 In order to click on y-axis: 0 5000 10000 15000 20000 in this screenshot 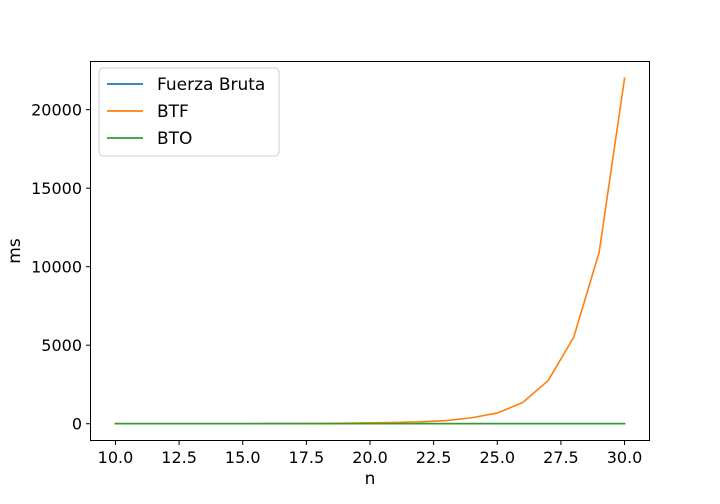, I will do `click(60, 267)`.